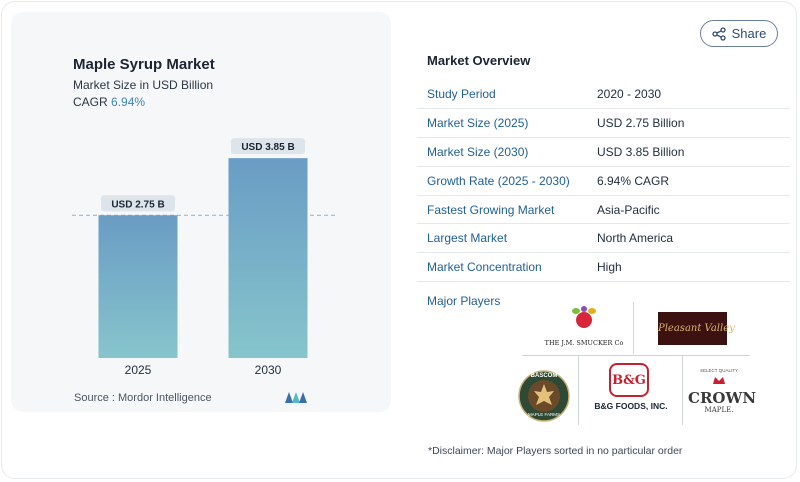  I want to click on smucker-logo: THE J.M. SMUCKER Co, so click(584, 325).